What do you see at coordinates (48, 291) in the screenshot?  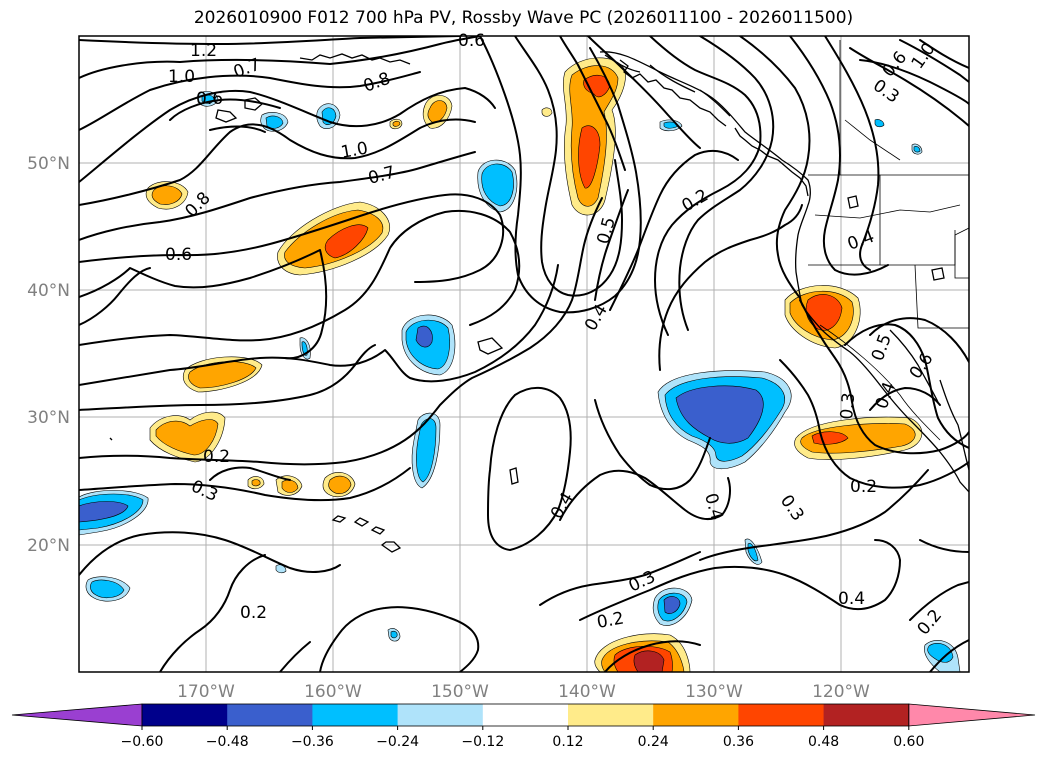 I see `lat-label: 40°N` at bounding box center [48, 291].